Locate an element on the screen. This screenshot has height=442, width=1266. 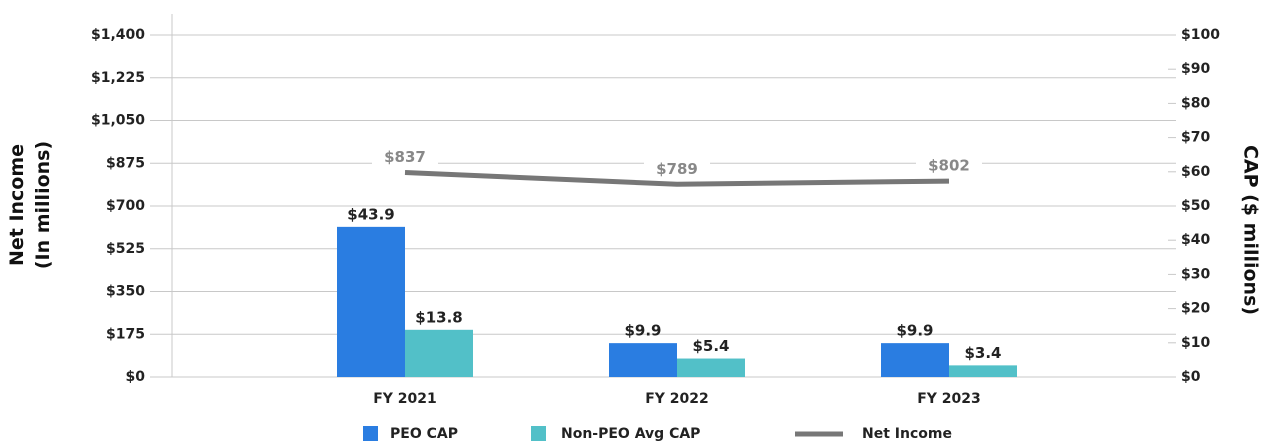
y-tick-label: $875 is located at coordinates (125, 163).